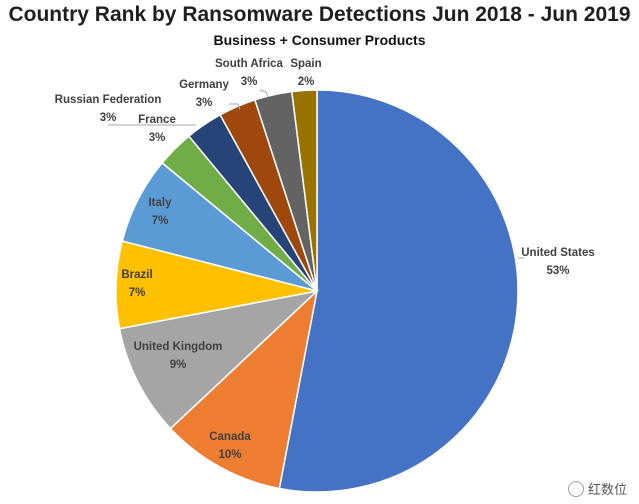 This screenshot has width=639, height=504. What do you see at coordinates (157, 120) in the screenshot?
I see `slice-label-france: France` at bounding box center [157, 120].